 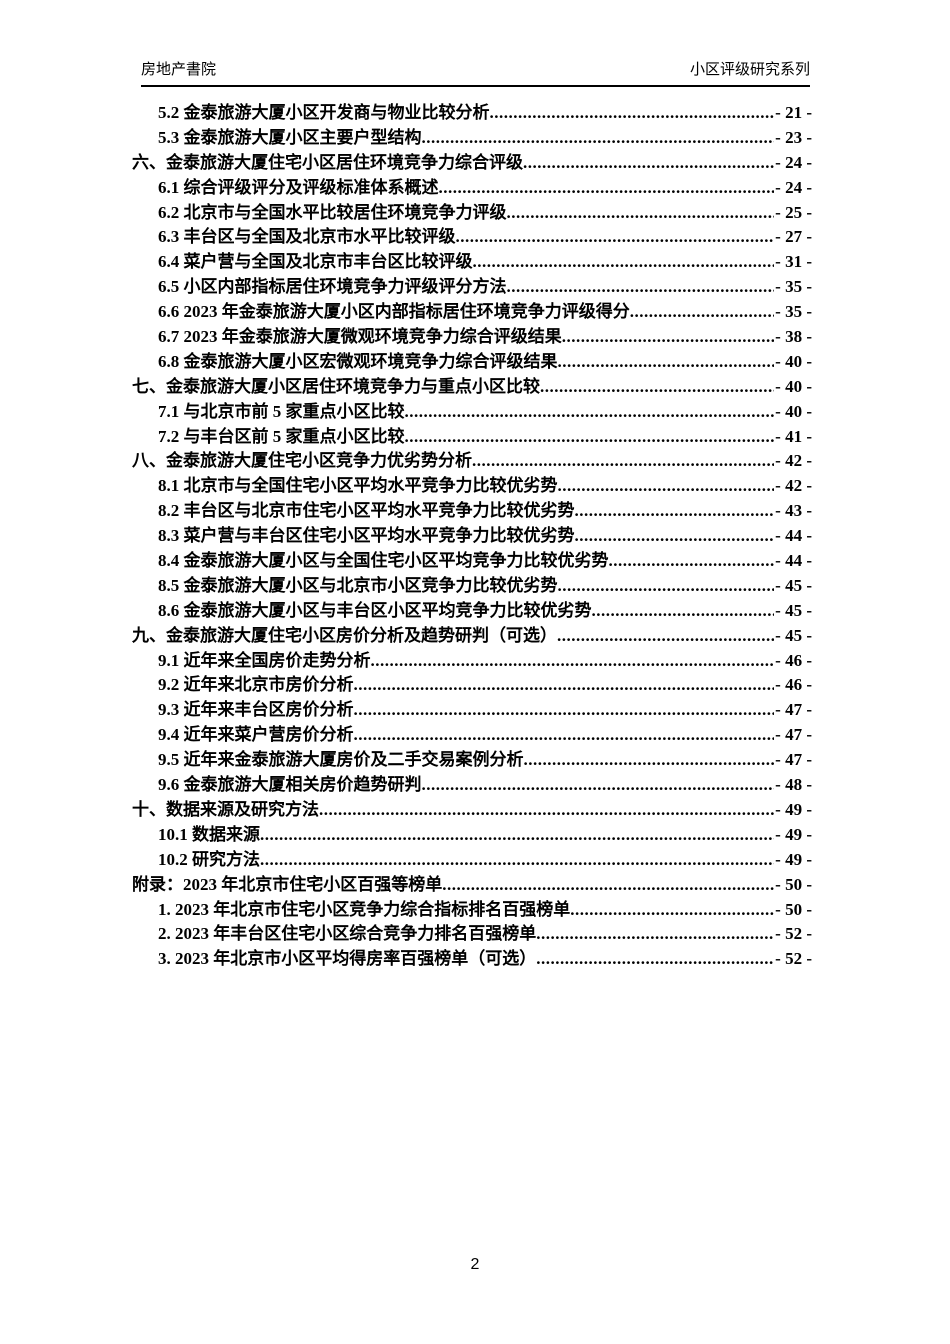 What do you see at coordinates (307, 237) in the screenshot?
I see `toc-entry-title: 6.3 丰台区与全国及北京市水平比较评级` at bounding box center [307, 237].